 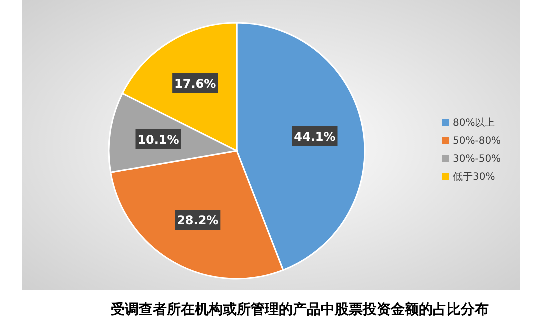 What do you see at coordinates (299, 309) in the screenshot?
I see `text: 受调查者所在机构或所管理的产品中股票投资金额的占比分布` at bounding box center [299, 309].